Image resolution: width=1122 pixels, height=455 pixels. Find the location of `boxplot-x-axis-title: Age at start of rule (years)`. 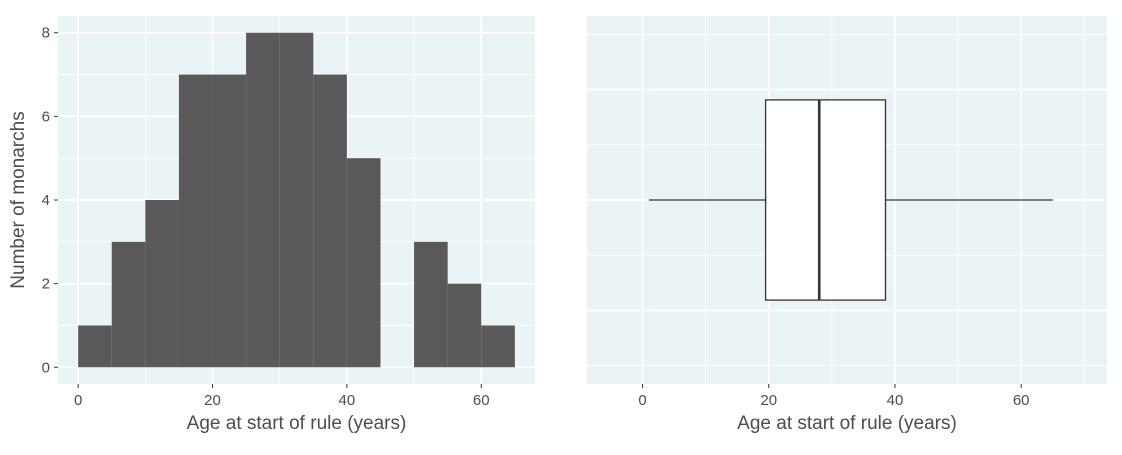

boxplot-x-axis-title: Age at start of rule (years) is located at coordinates (847, 423).